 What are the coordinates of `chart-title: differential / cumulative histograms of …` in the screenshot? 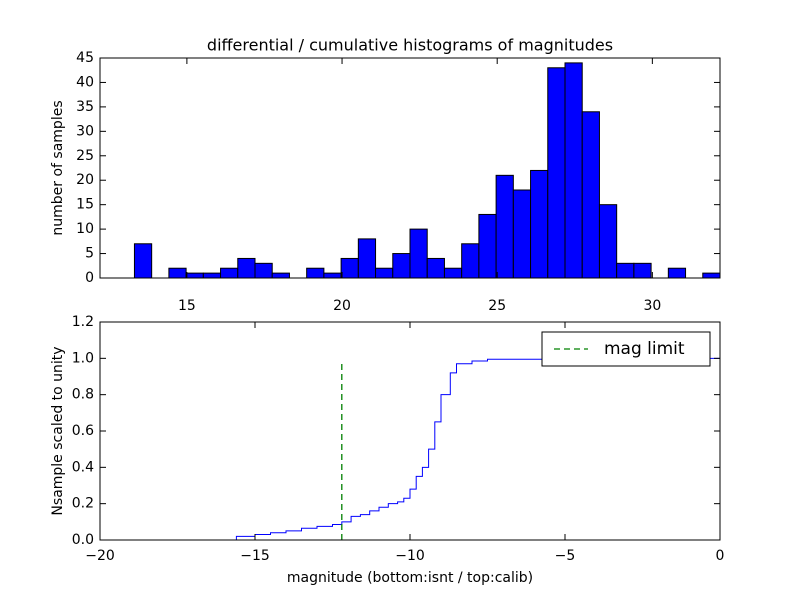 It's located at (410, 45).